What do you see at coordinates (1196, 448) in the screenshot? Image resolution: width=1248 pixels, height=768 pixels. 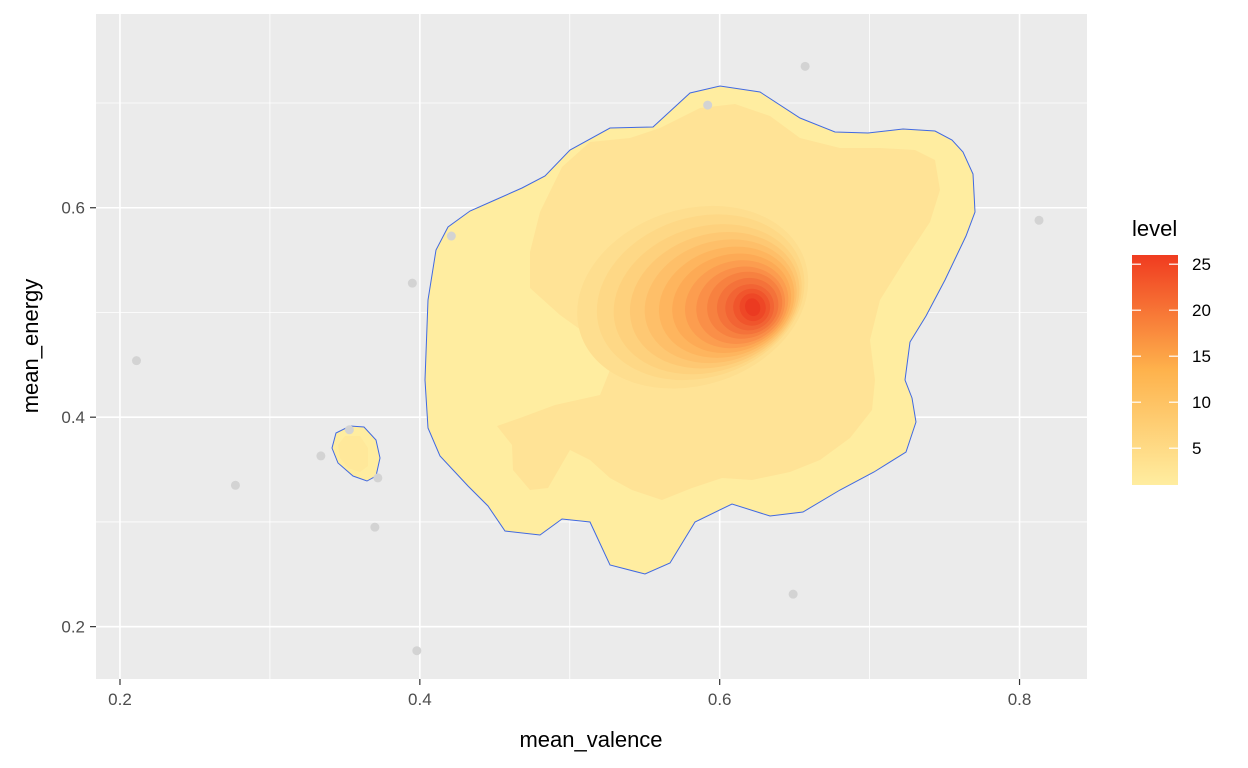 I see `legend-tick-label: 5` at bounding box center [1196, 448].